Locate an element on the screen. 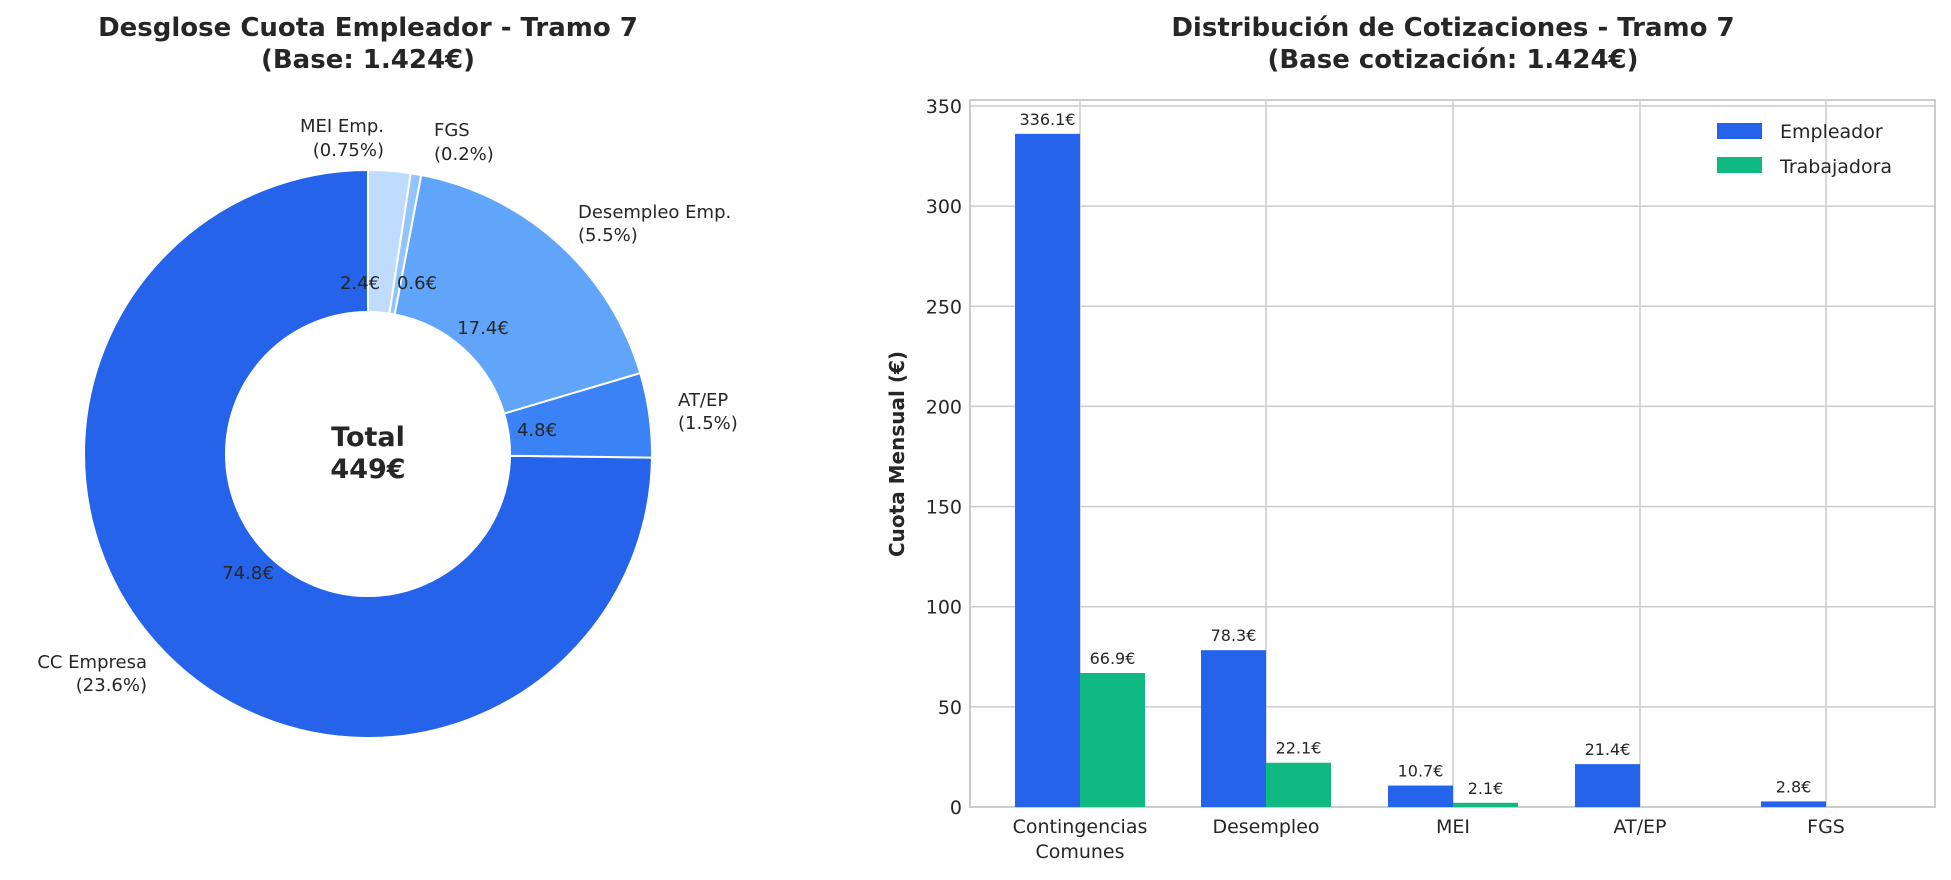 The height and width of the screenshot is (880, 1951). slice-label-cc: CC Empresa is located at coordinates (92, 662).